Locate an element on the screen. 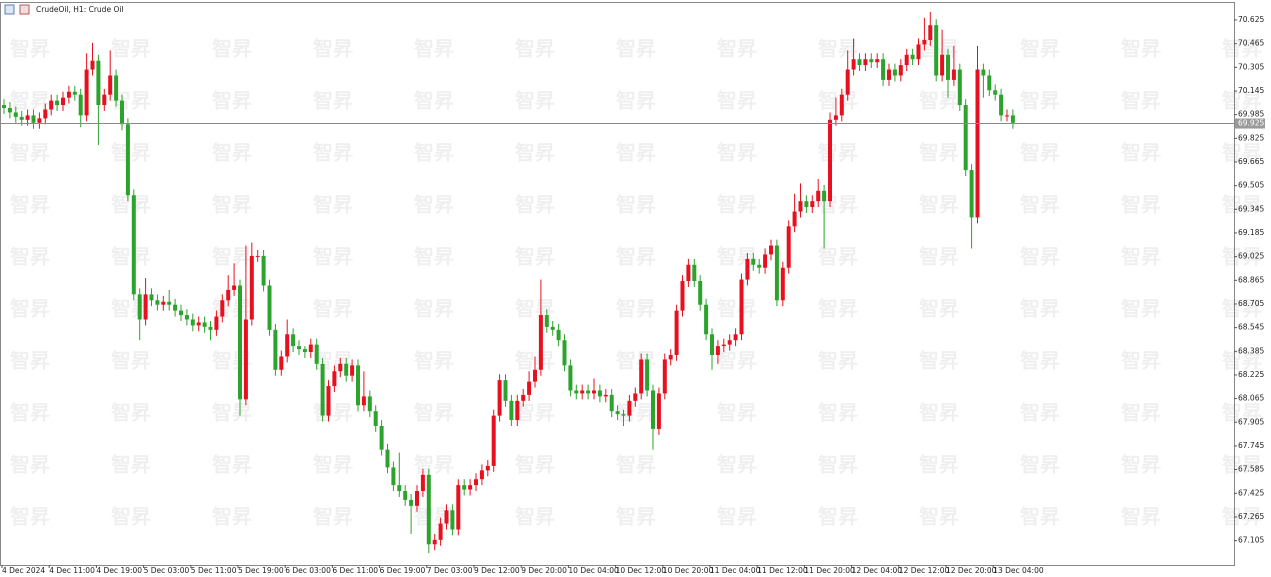  y-tick-label: 68.705 is located at coordinates (1251, 303).